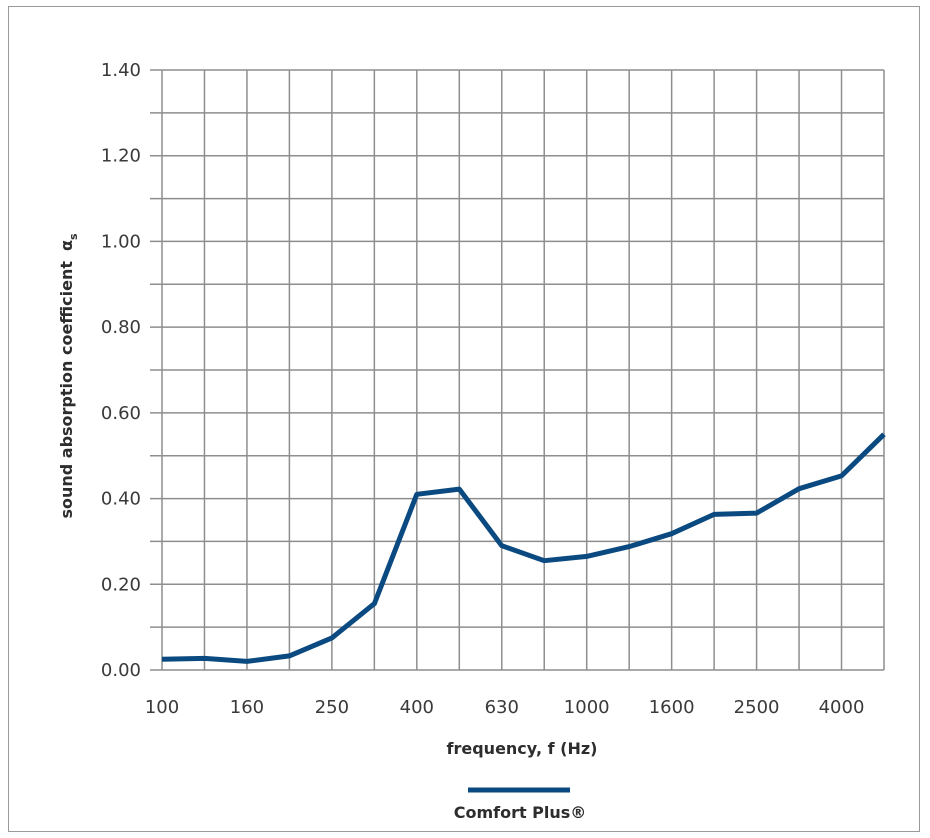  I want to click on y-tick-label: 0.60, so click(121, 413).